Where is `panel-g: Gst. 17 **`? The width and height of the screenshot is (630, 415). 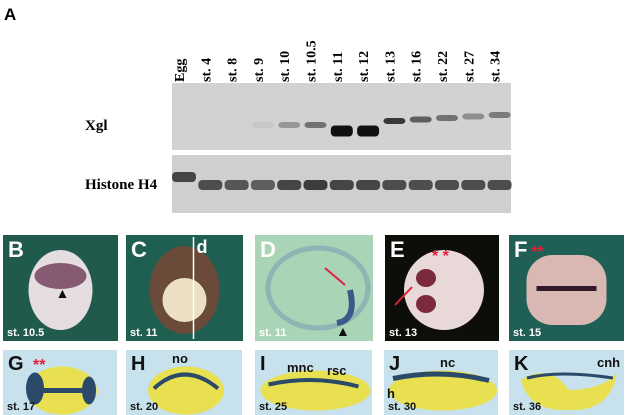
panel-g: Gst. 17 ** is located at coordinates (60, 382).